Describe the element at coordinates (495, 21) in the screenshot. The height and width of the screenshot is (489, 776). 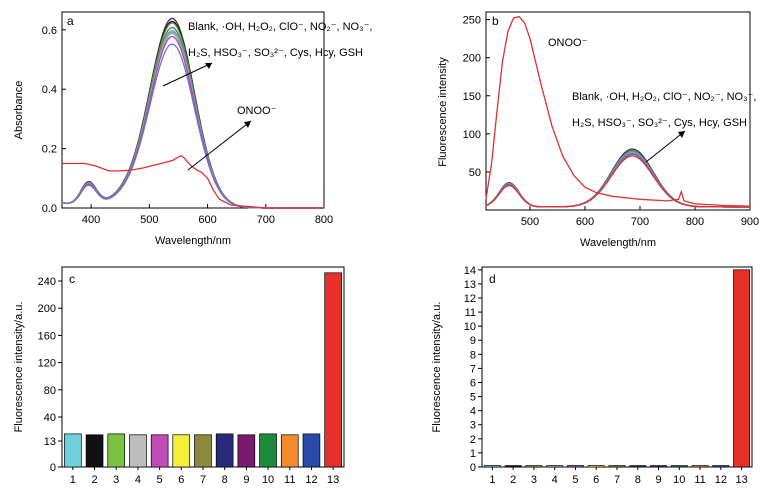
I see `panel-label-b: b` at that location.